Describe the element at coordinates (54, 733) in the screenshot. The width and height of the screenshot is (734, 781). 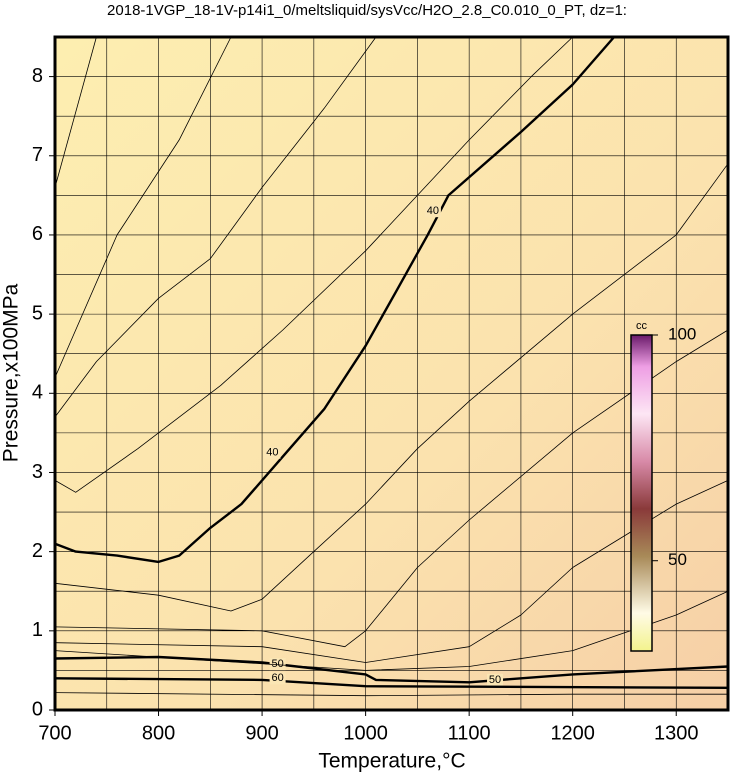
I see `x-tick-label: 700` at that location.